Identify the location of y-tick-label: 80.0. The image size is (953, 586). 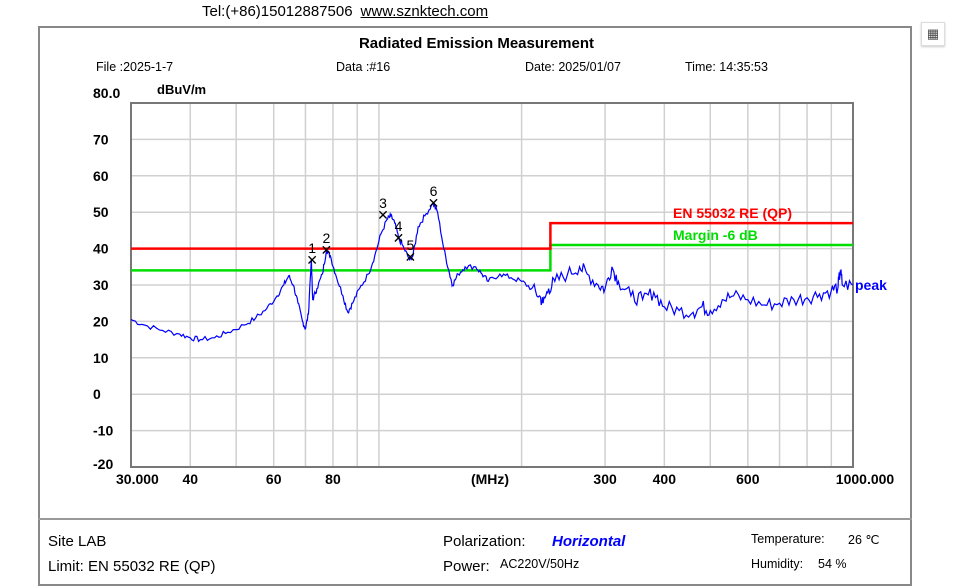
(106, 93).